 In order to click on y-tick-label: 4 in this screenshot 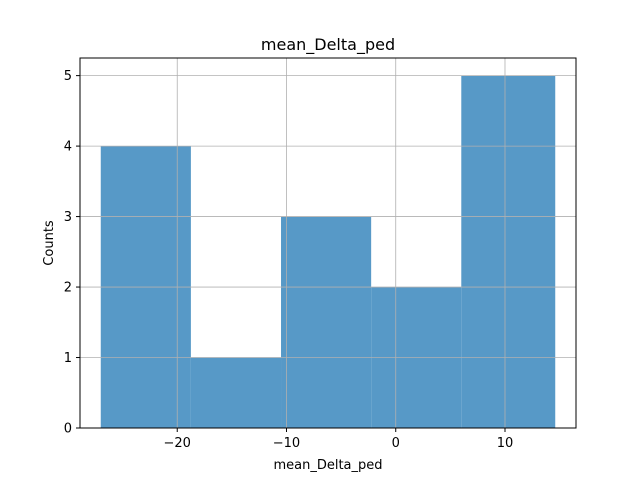, I will do `click(68, 147)`.